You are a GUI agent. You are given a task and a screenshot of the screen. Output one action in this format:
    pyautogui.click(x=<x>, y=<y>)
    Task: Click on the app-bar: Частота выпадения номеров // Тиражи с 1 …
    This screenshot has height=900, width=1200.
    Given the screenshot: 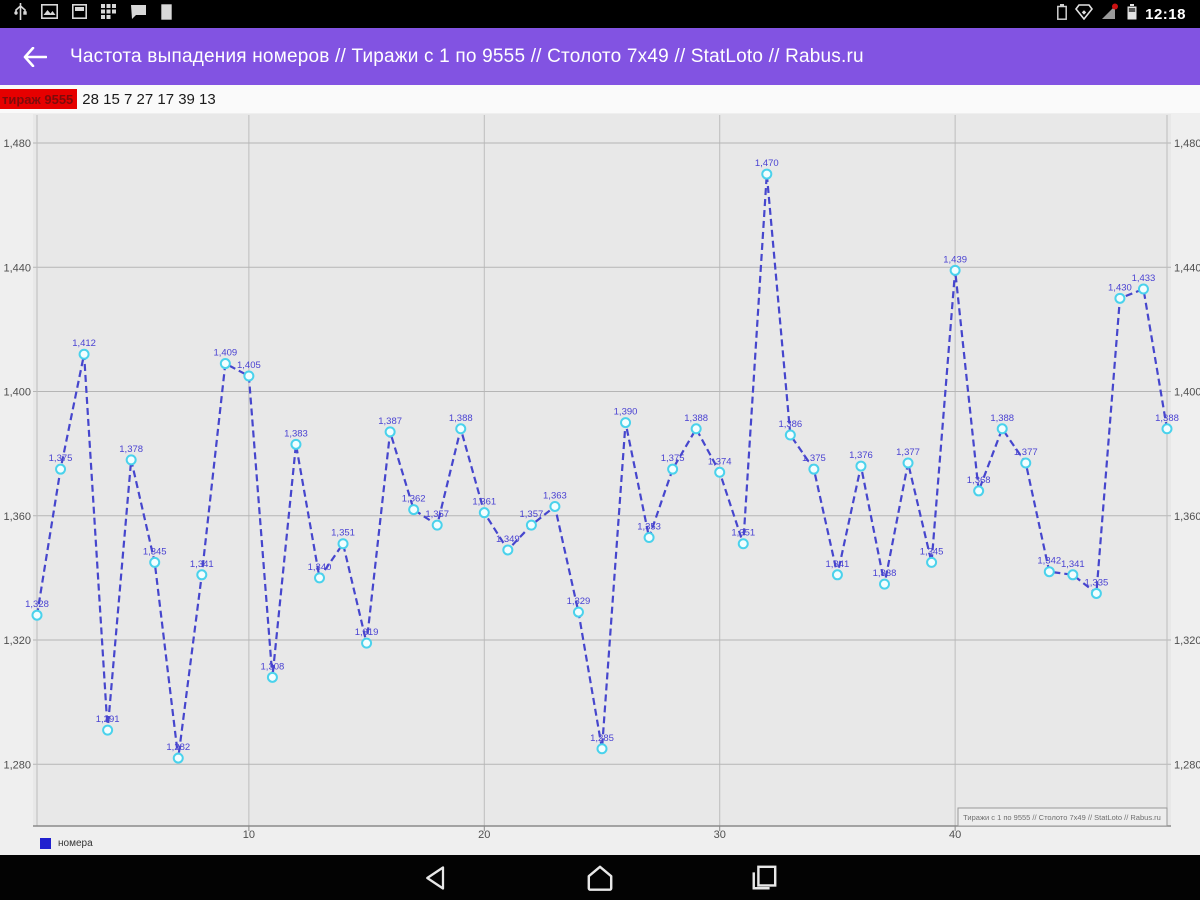 What is the action you would take?
    pyautogui.click(x=600, y=56)
    